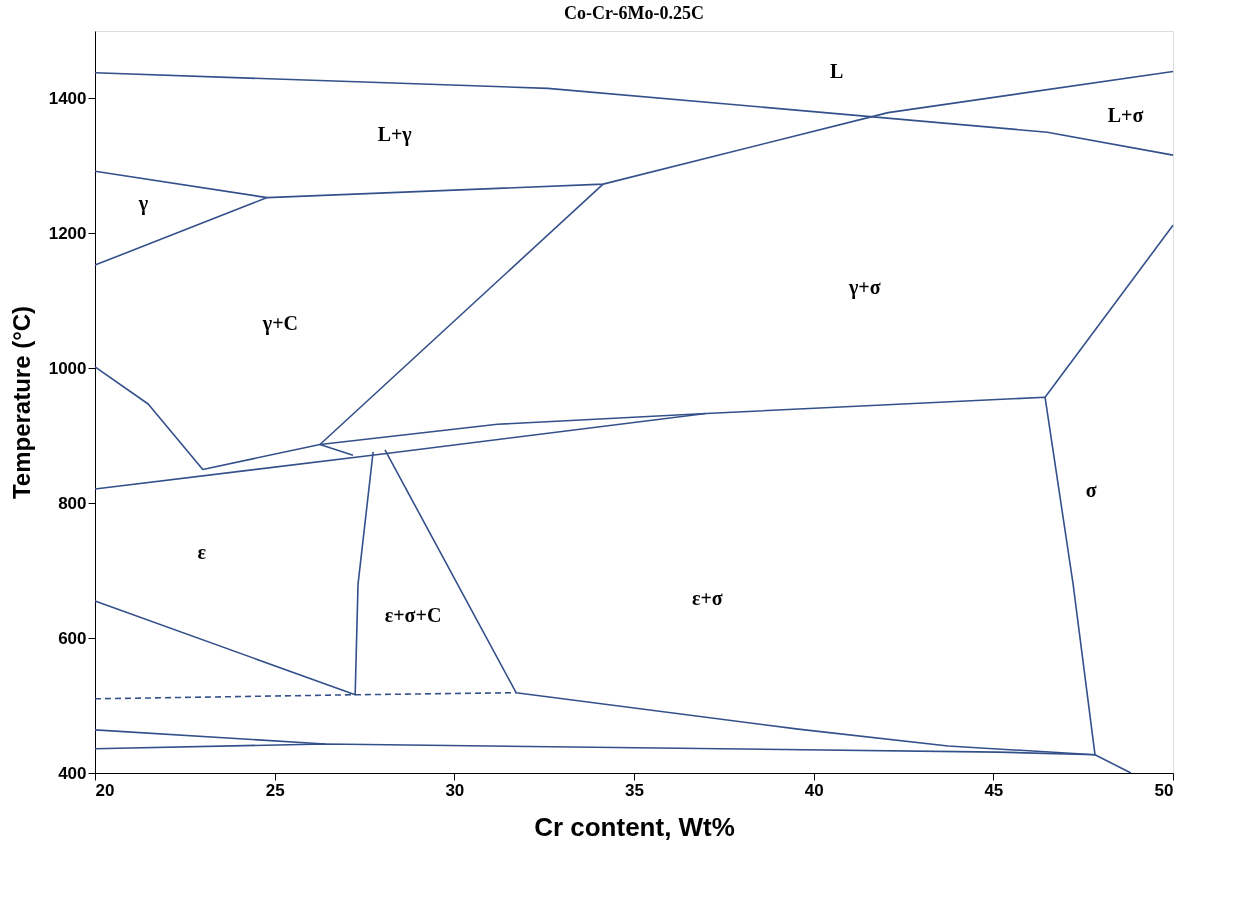  What do you see at coordinates (836, 70) in the screenshot?
I see `annotation: L` at bounding box center [836, 70].